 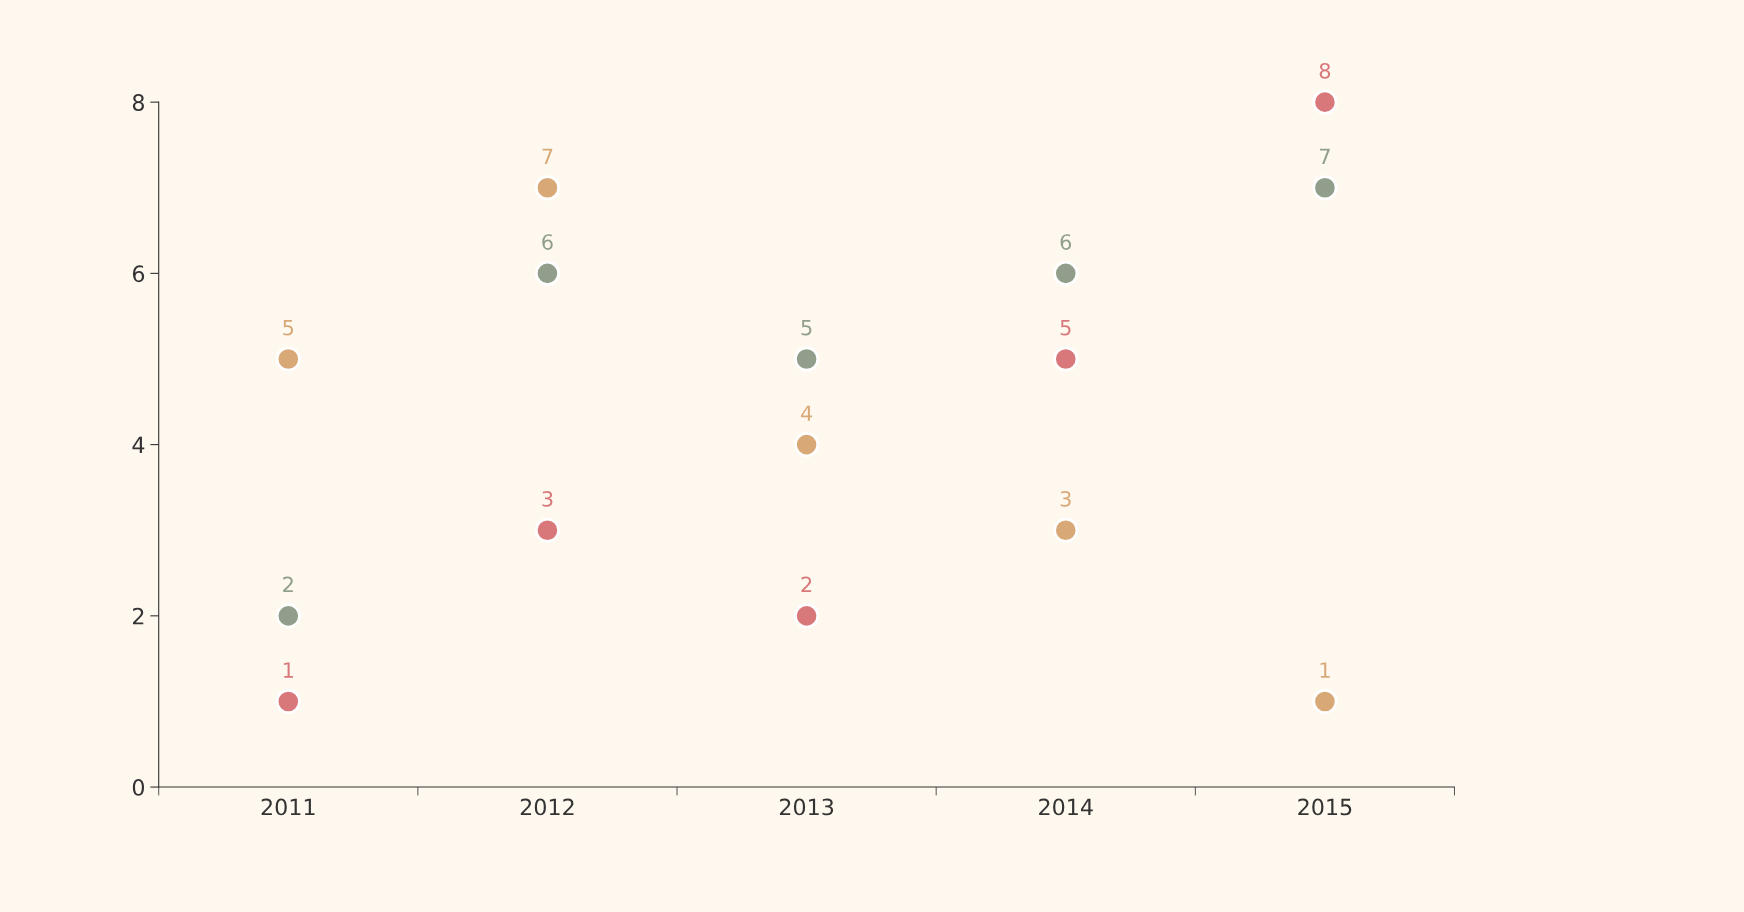 I want to click on data-label: 8, so click(x=1325, y=70).